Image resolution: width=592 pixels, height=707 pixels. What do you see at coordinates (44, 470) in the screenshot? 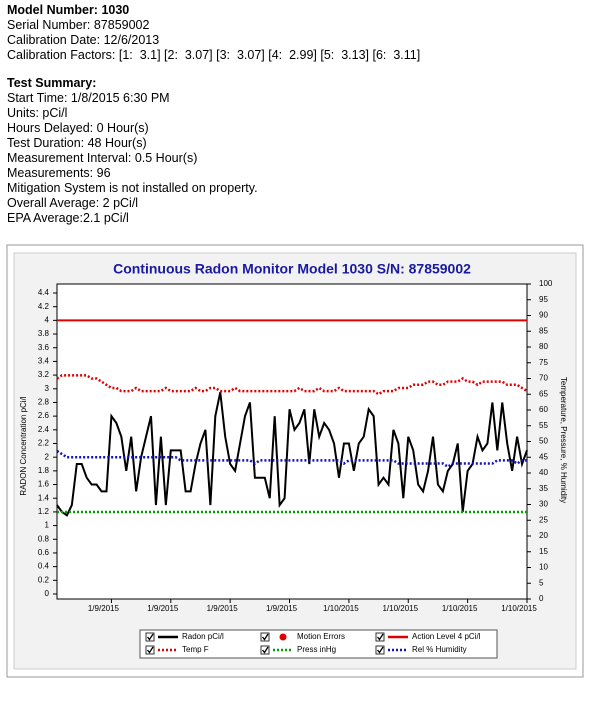
I see `y-tick-label: 1.8` at bounding box center [44, 470].